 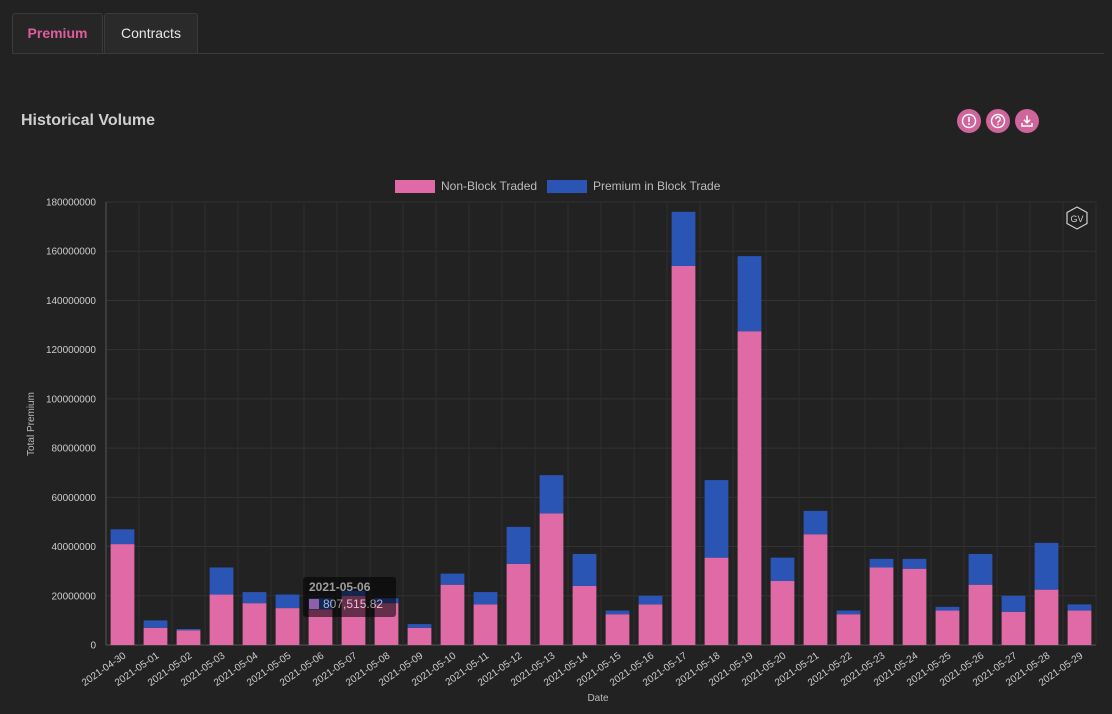 I want to click on legend-label-non-block: Non-Block Traded, so click(x=489, y=186).